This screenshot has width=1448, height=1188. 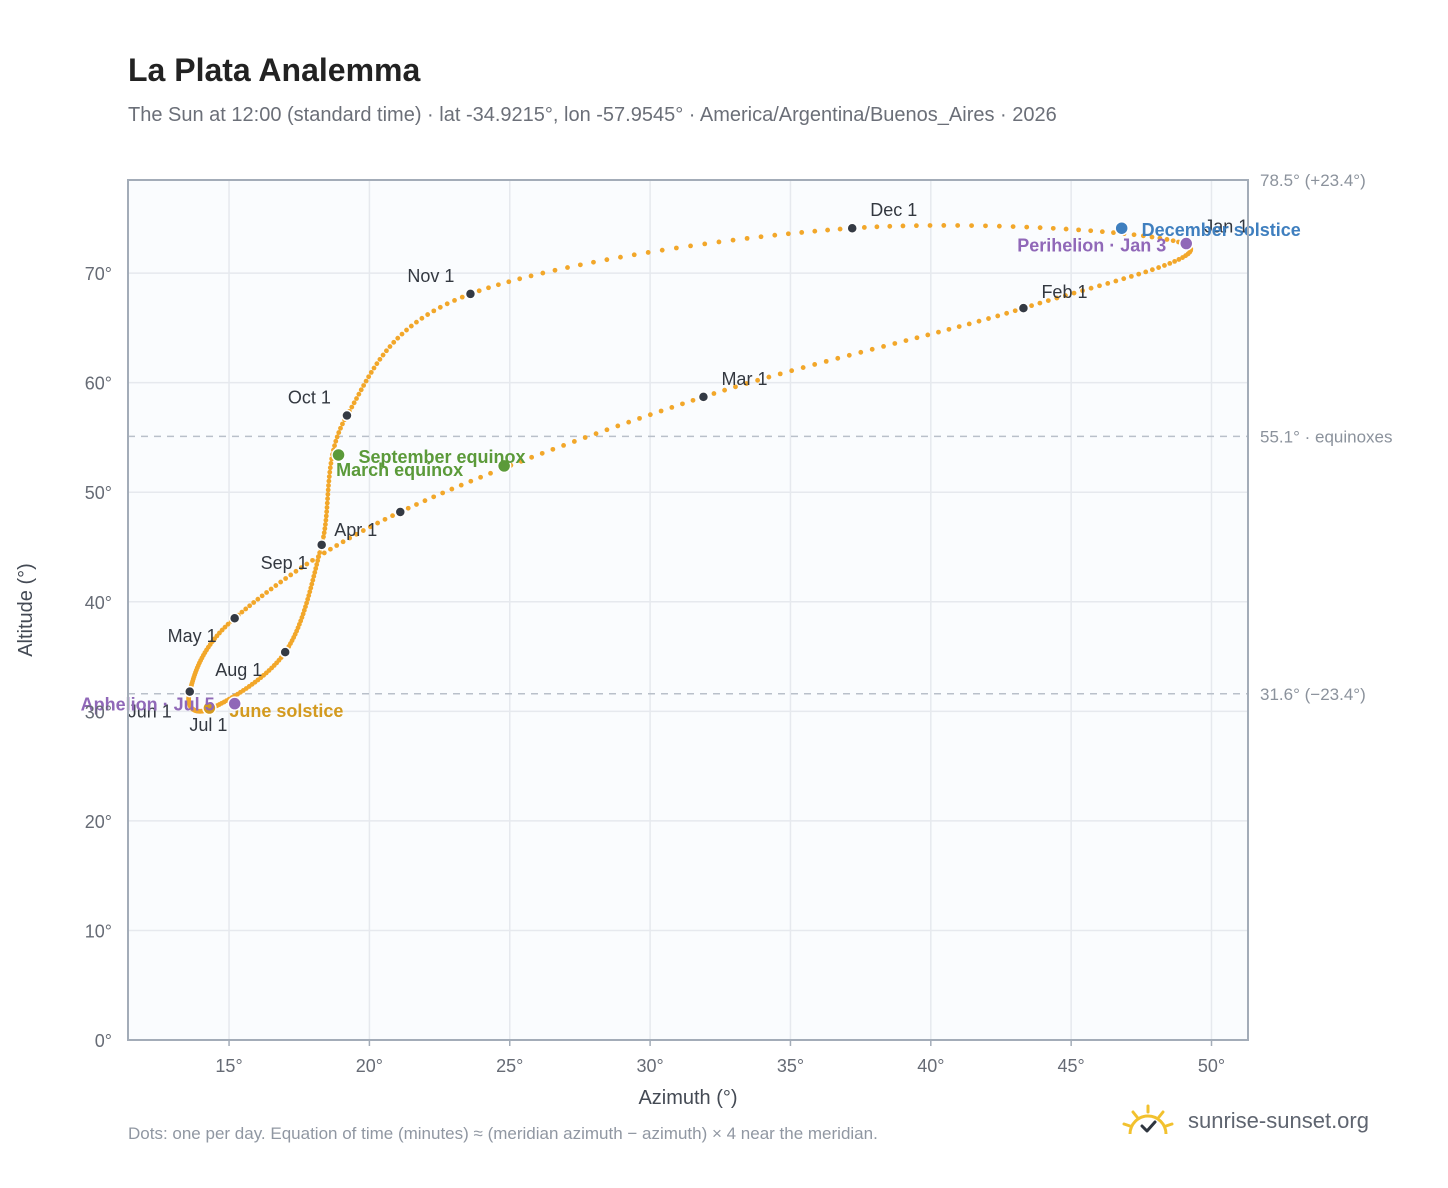 What do you see at coordinates (1148, 1119) in the screenshot?
I see `sun-logo-icon` at bounding box center [1148, 1119].